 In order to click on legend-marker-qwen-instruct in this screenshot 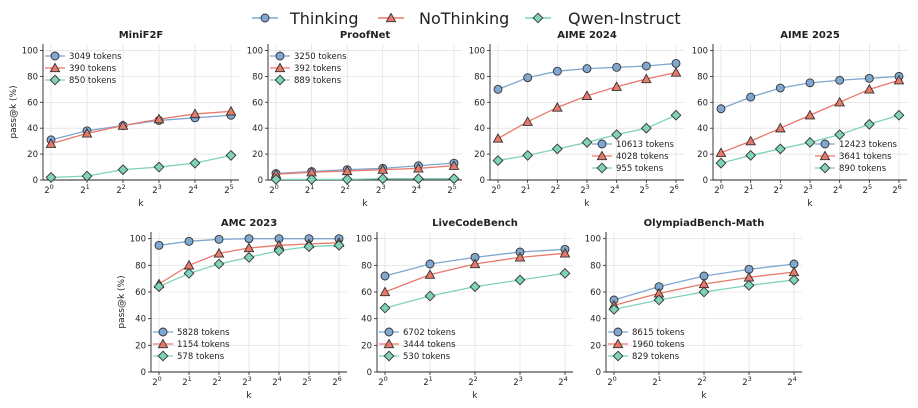, I will do `click(538, 18)`.